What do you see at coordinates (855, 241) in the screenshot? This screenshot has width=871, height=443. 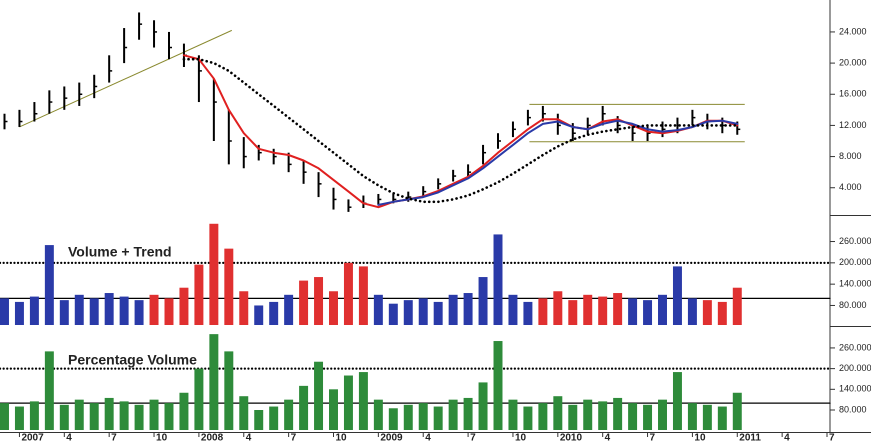 I see `y-tick-label: 260.000` at bounding box center [855, 241].